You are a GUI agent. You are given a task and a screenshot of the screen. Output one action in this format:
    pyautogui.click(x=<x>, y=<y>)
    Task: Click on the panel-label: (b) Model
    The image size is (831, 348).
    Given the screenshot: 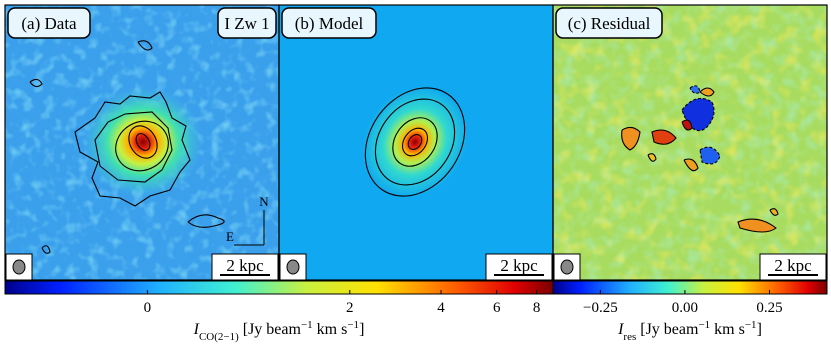 What is the action you would take?
    pyautogui.click(x=329, y=23)
    